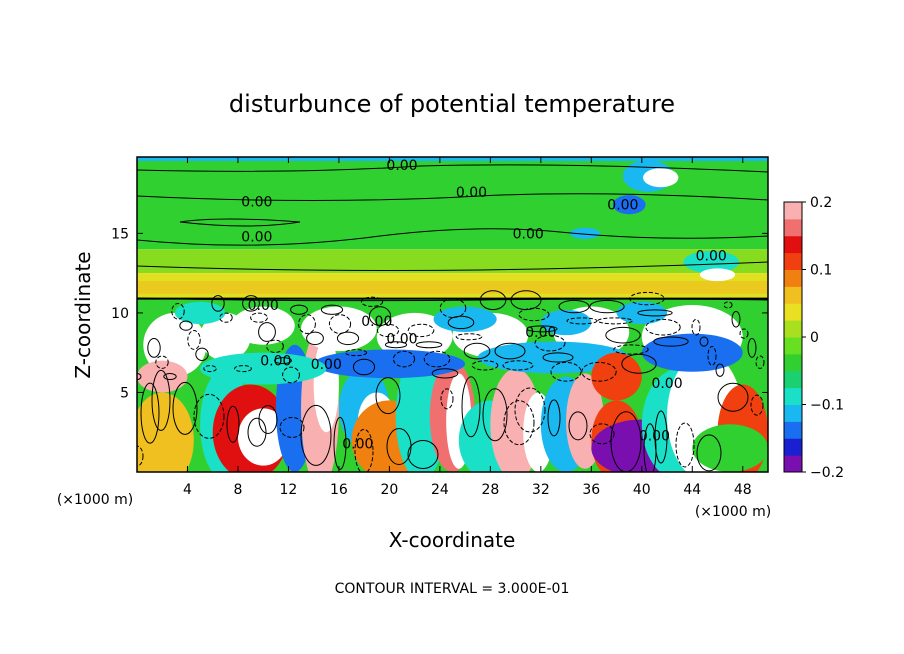 The image size is (904, 654). Describe the element at coordinates (452, 540) in the screenshot. I see `x-axis-label: X-coordinate` at that location.